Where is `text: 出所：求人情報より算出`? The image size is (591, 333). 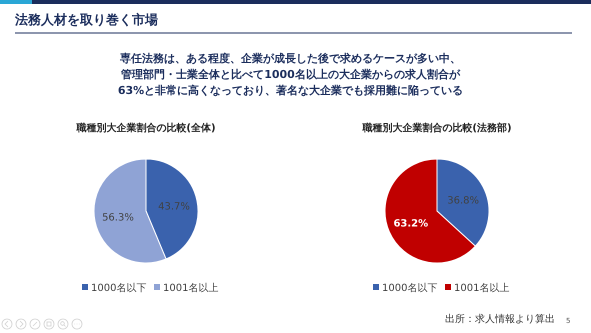 text: 出所：求人情報より算出 is located at coordinates (500, 319).